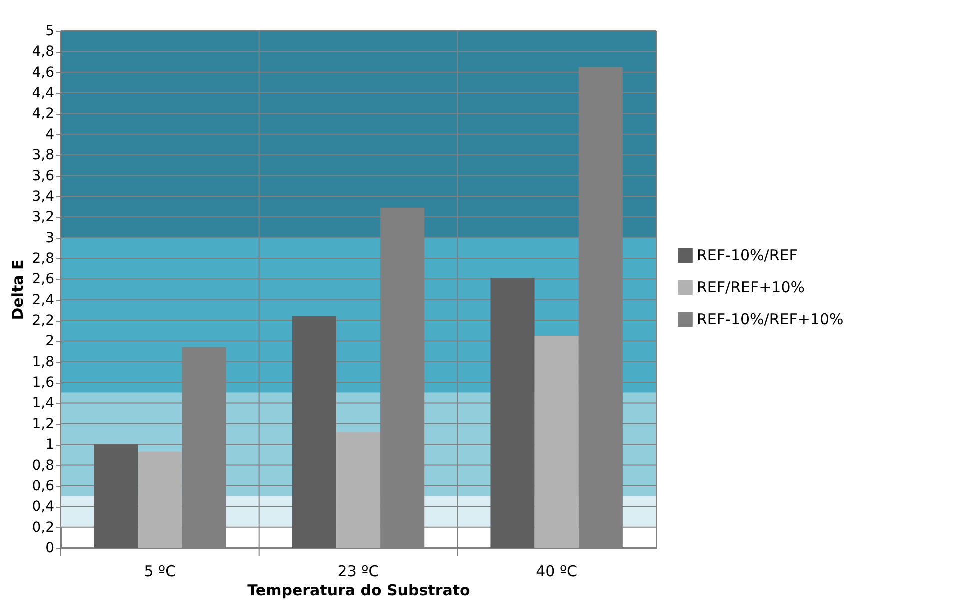  Describe the element at coordinates (43, 404) in the screenshot. I see `y-tick-label: 1,4` at that location.